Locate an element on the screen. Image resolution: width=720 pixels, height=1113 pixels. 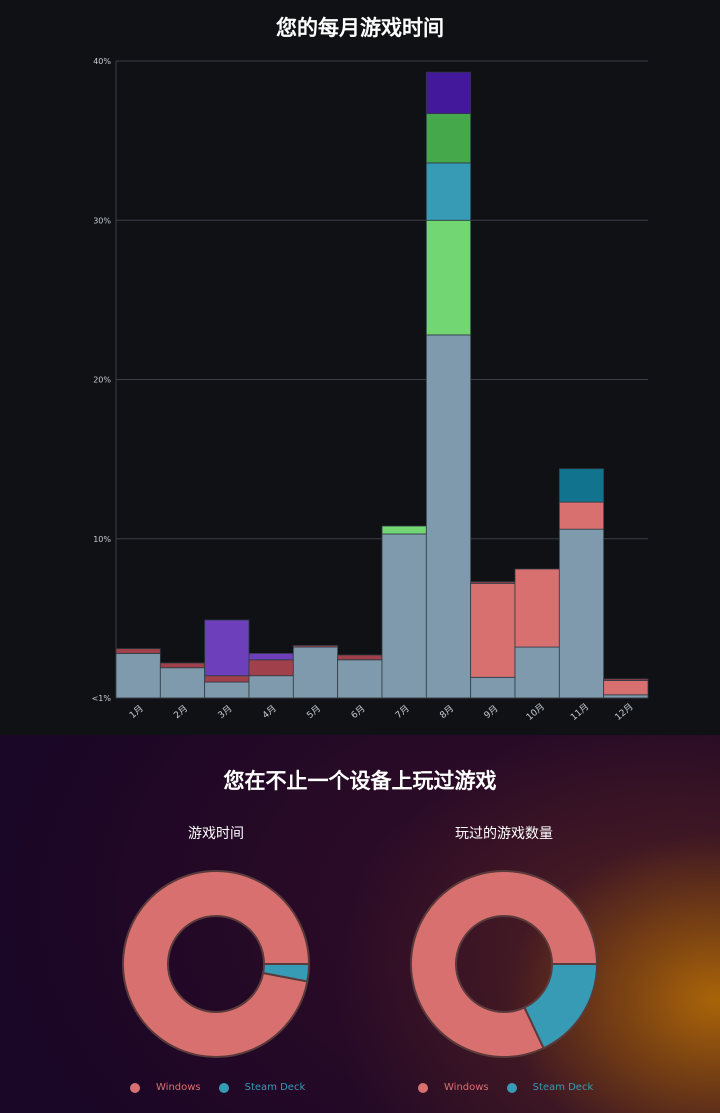
x-tick-label: 5月 is located at coordinates (314, 712).